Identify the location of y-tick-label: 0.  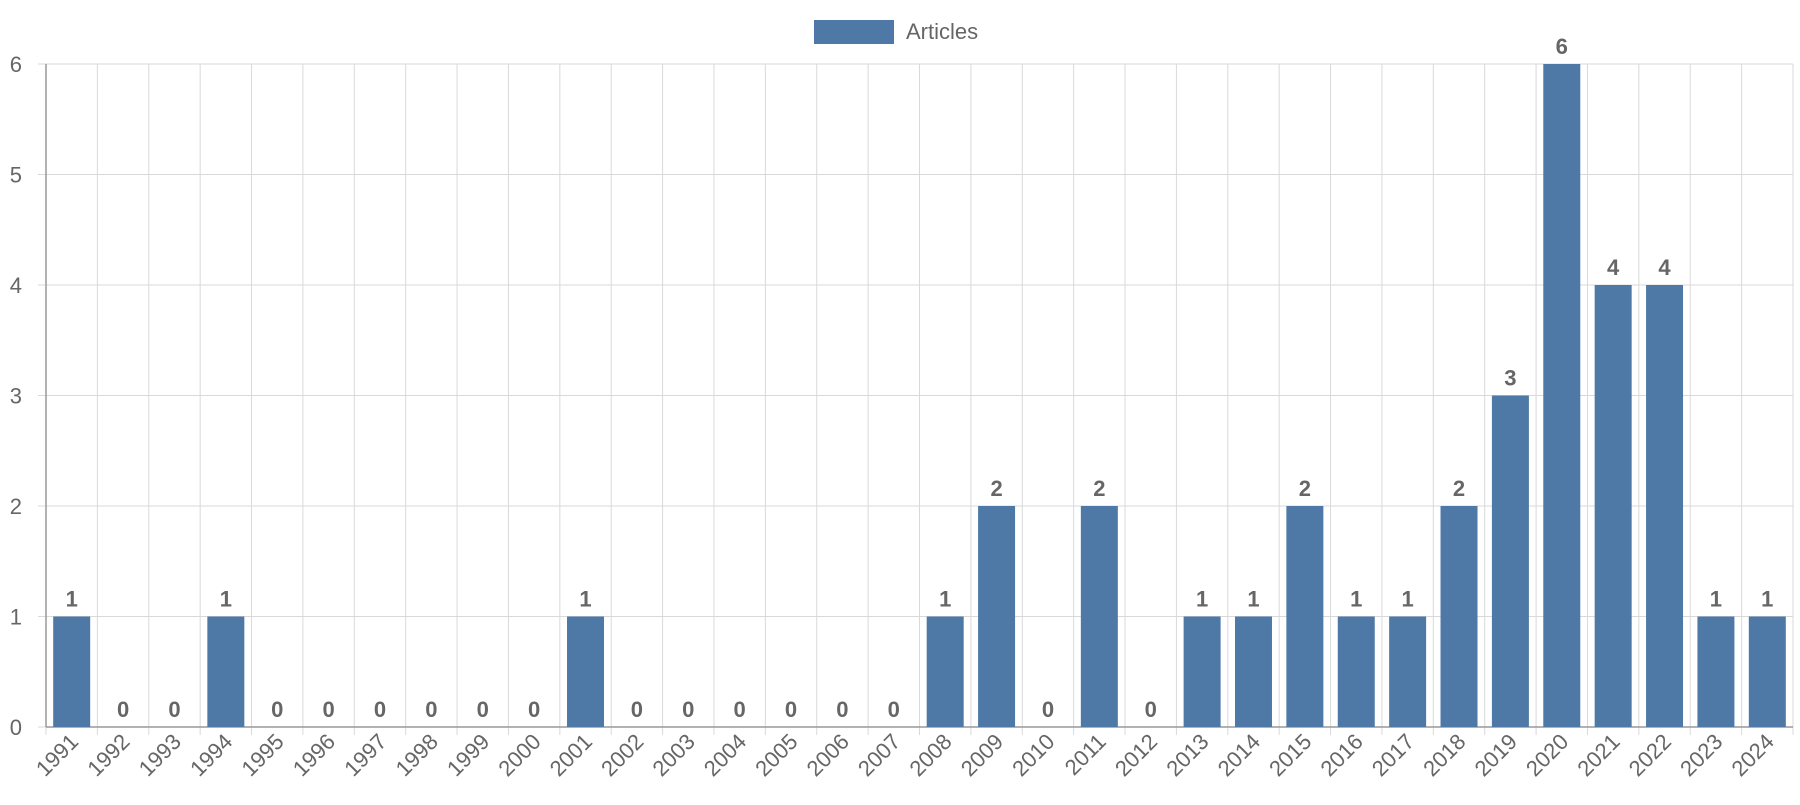
(16, 727).